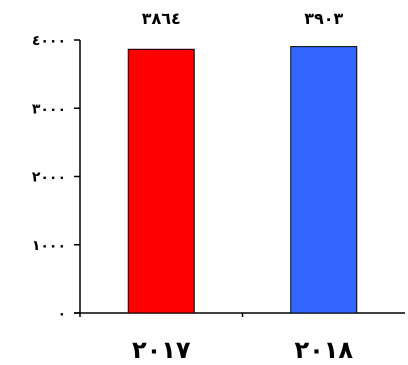 The width and height of the screenshot is (408, 365). What do you see at coordinates (323, 350) in the screenshot?
I see `x-category-label: ٢٠١٨` at bounding box center [323, 350].